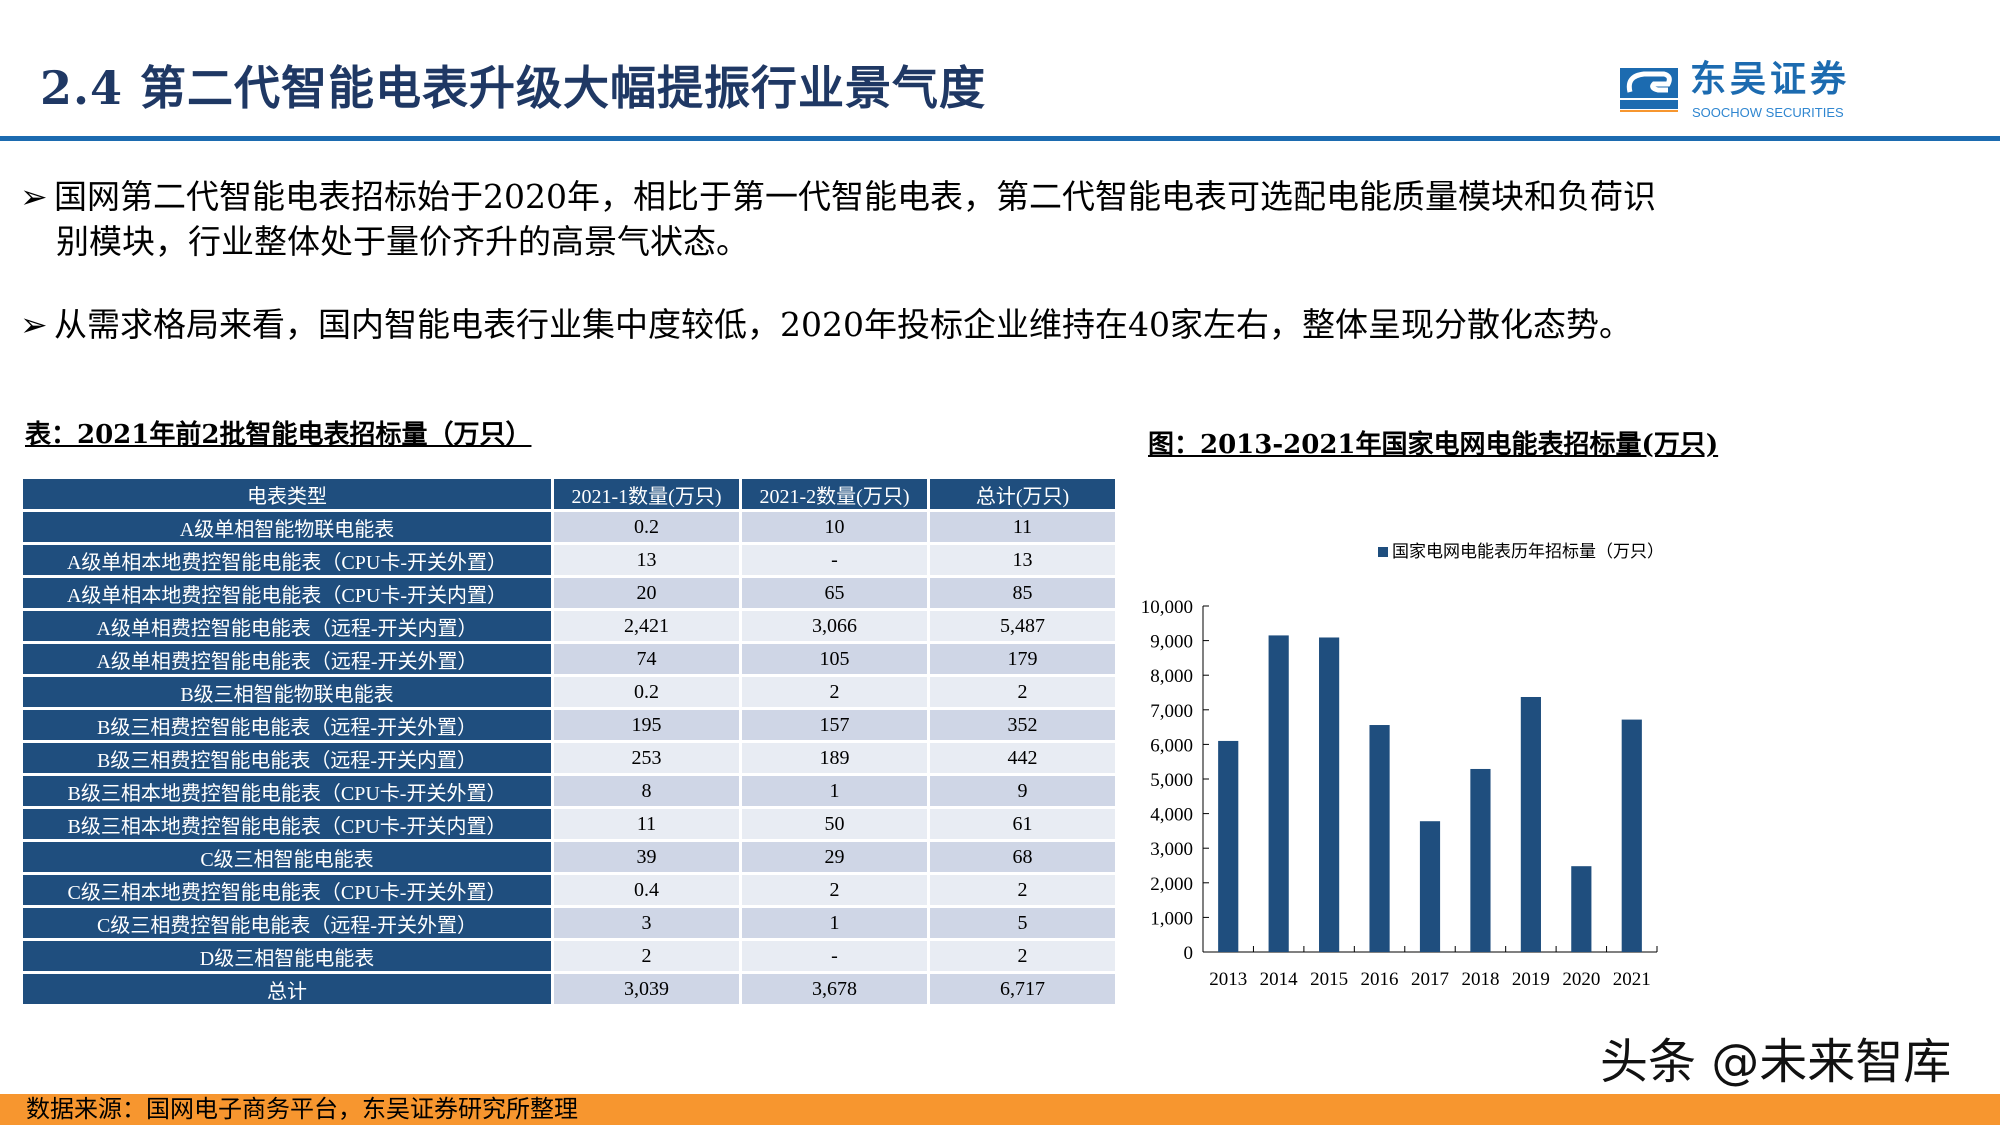  What do you see at coordinates (1228, 979) in the screenshot?
I see `x-tick-label: 2013` at bounding box center [1228, 979].